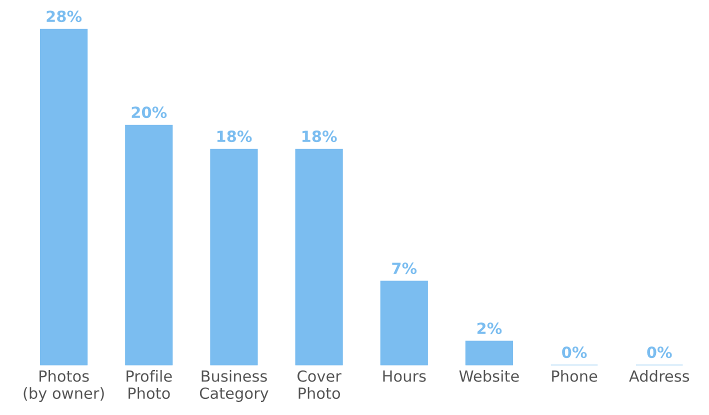 Image resolution: width=709 pixels, height=415 pixels. What do you see at coordinates (149, 112) in the screenshot?
I see `data-label: 20%` at bounding box center [149, 112].